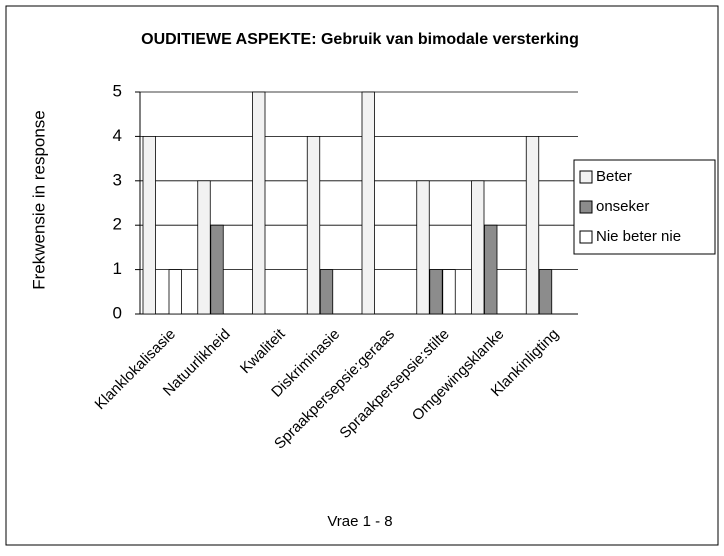 This screenshot has height=556, width=724. What do you see at coordinates (117, 224) in the screenshot?
I see `y-tick-label: 2` at bounding box center [117, 224].